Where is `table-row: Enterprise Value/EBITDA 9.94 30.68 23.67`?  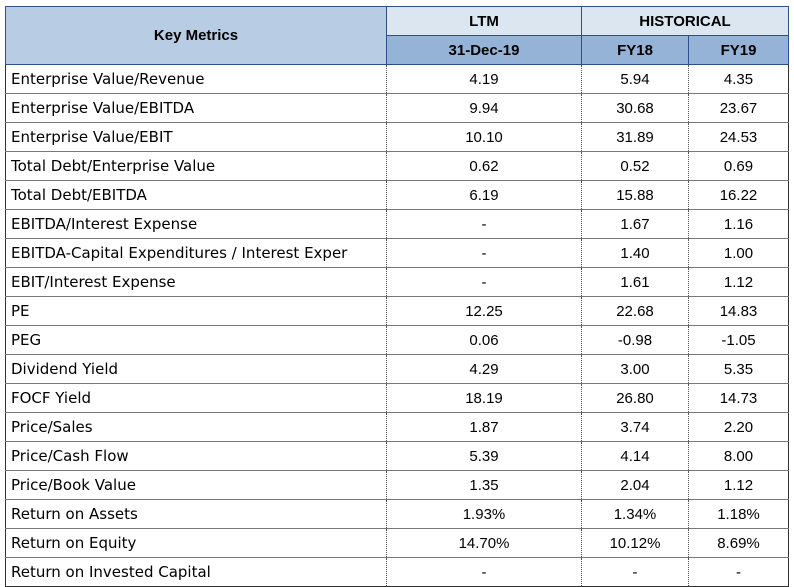
table-row: Enterprise Value/EBITDA 9.94 30.68 23.67 is located at coordinates (397, 108).